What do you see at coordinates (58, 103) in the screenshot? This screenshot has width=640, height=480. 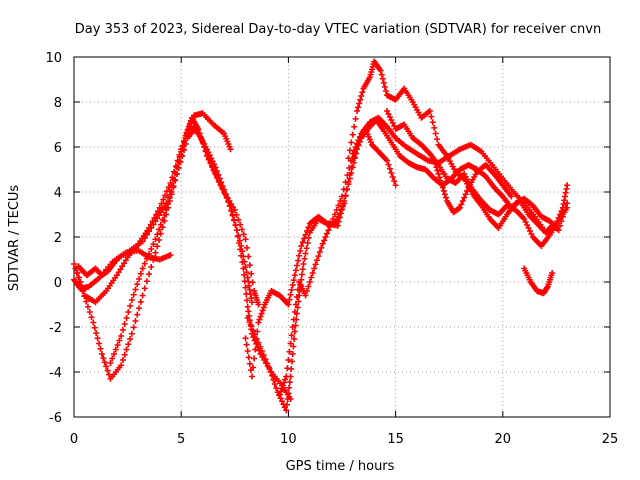 I see `y-tick-label: 8` at bounding box center [58, 103].